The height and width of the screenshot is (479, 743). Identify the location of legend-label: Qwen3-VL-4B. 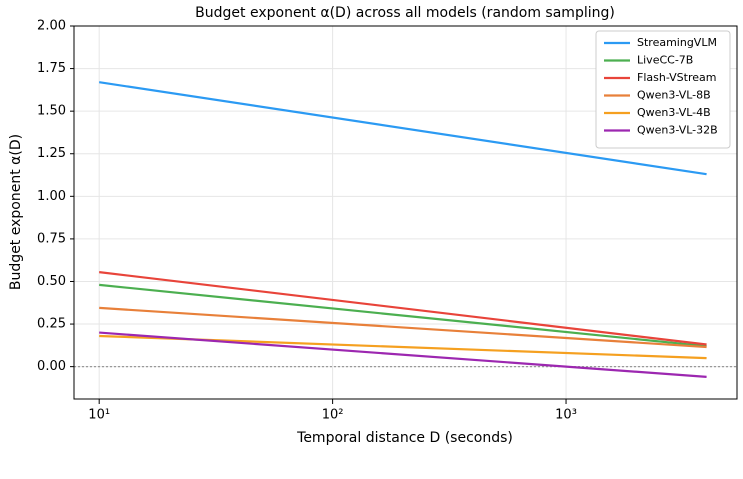
(674, 112).